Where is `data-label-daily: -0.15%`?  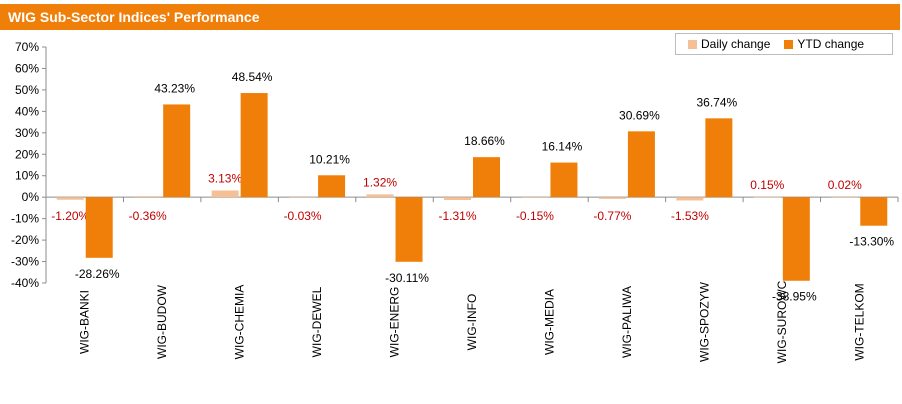 data-label-daily: -0.15% is located at coordinates (535, 216).